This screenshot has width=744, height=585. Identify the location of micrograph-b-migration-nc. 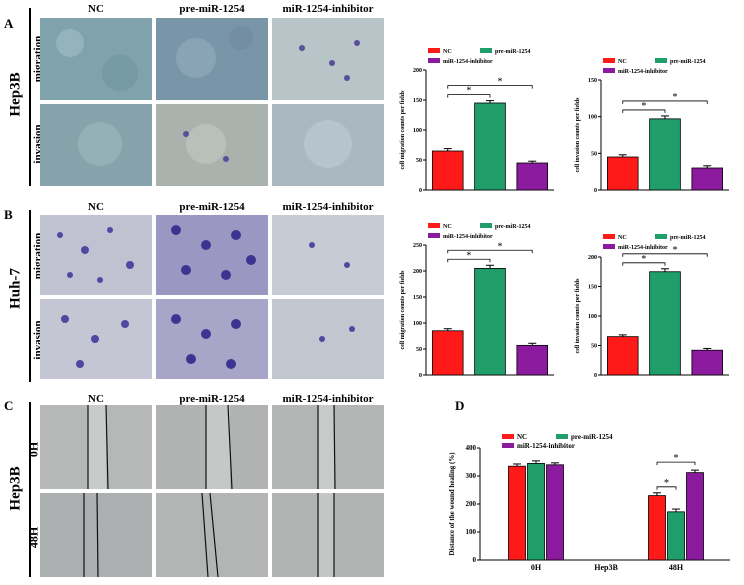
(96, 255).